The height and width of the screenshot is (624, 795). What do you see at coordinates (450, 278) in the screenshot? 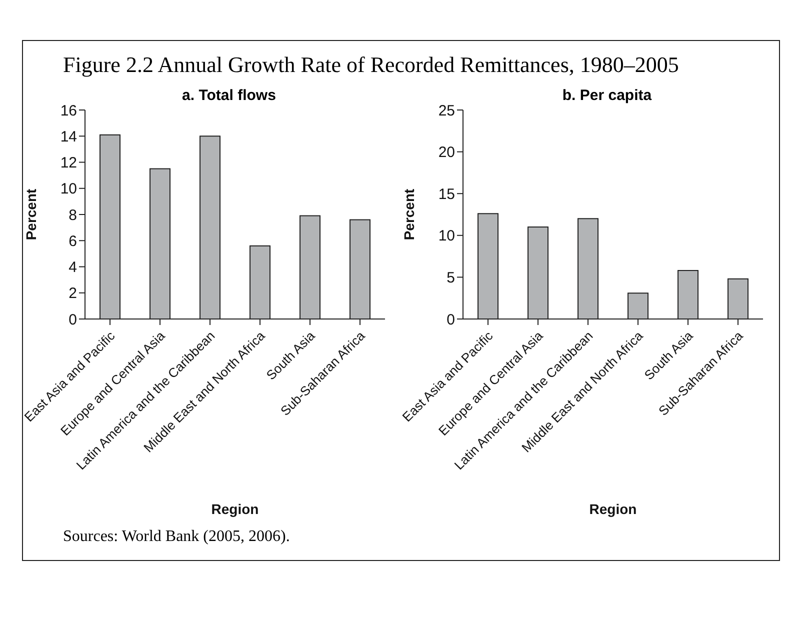
I see `y-tick-label: 5` at bounding box center [450, 278].